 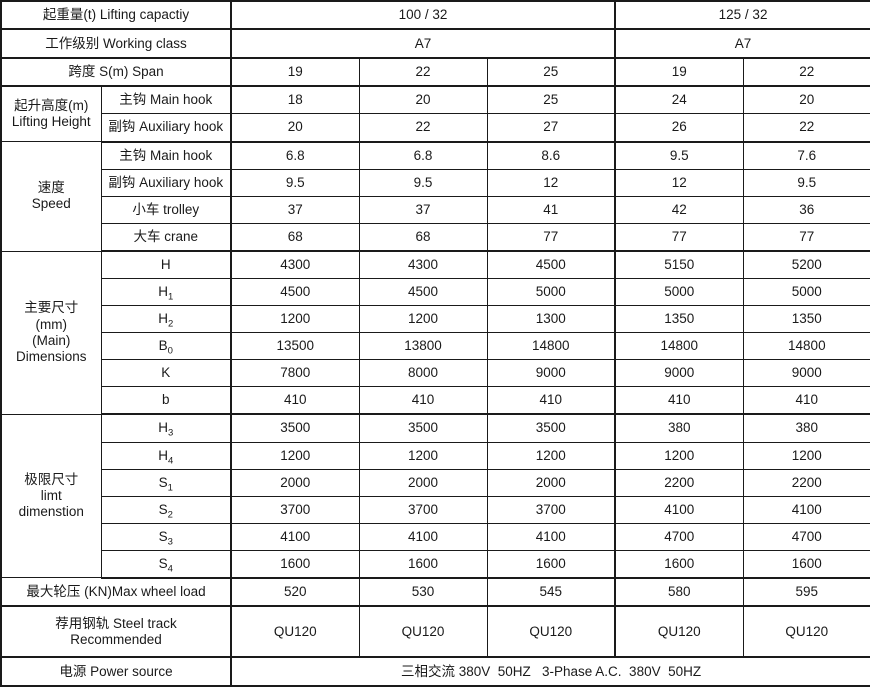 What do you see at coordinates (679, 428) in the screenshot?
I see `value-cell: 380` at bounding box center [679, 428].